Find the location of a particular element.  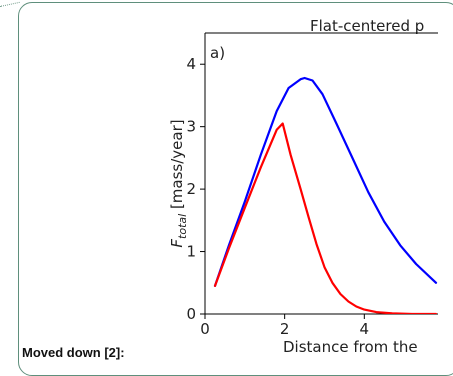

x-tick-label-0: 0 is located at coordinates (205, 329).